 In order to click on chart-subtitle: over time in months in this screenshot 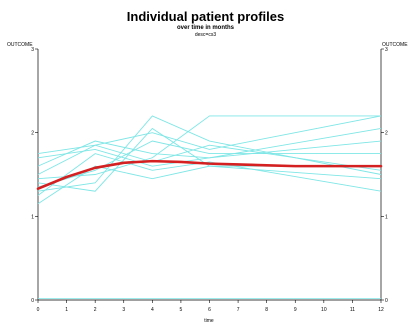, I will do `click(205, 28)`.